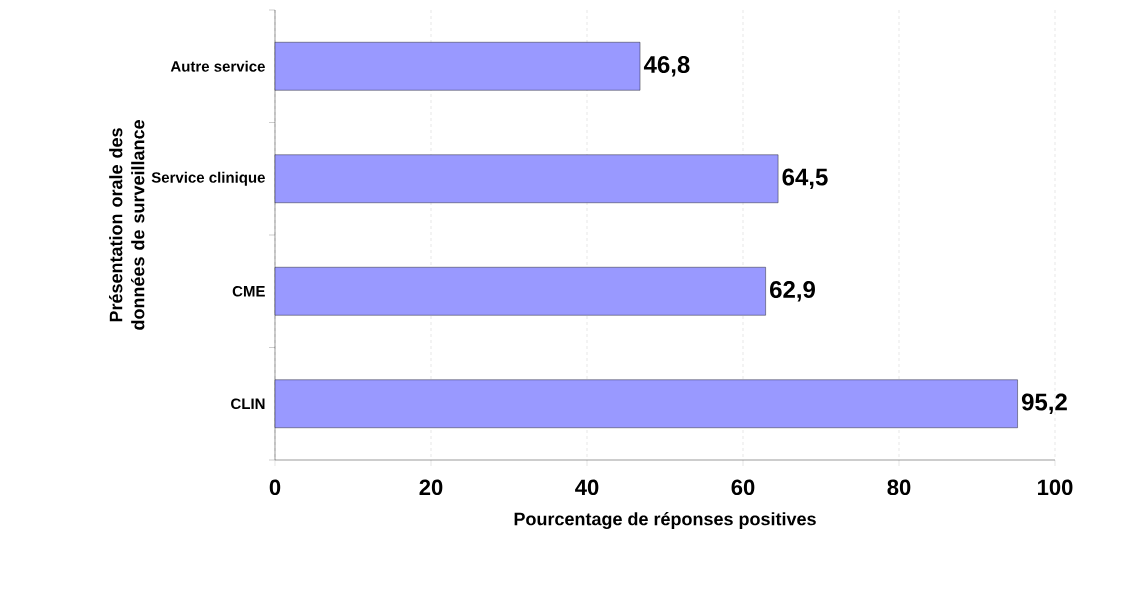  Describe the element at coordinates (1044, 403) in the screenshot. I see `data-label: 95,2` at that location.